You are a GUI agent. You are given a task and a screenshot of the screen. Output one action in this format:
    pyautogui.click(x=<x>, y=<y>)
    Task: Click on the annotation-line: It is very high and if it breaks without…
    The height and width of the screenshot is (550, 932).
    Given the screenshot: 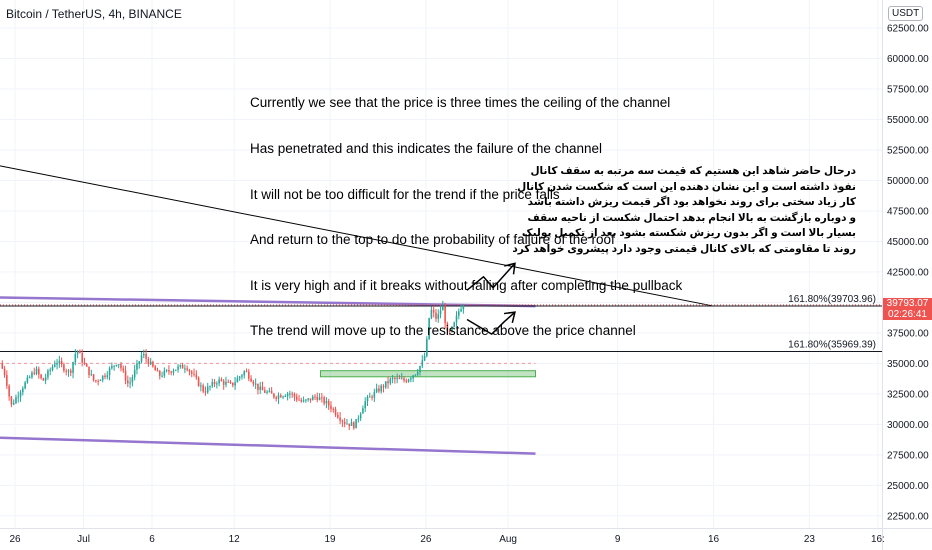 What is the action you would take?
    pyautogui.click(x=466, y=285)
    